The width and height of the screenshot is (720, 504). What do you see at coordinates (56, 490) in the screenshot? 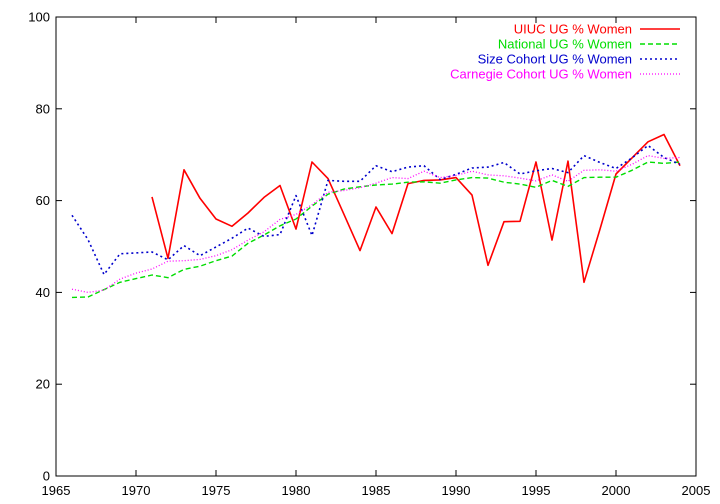
I see `x-tick-label: 1965` at bounding box center [56, 490].